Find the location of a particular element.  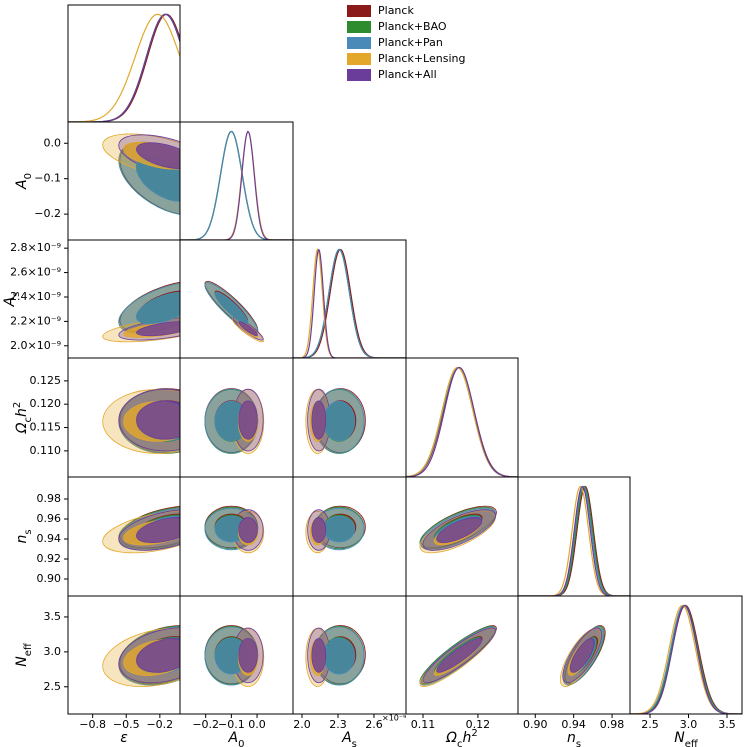

x-tick-label: −0.8 is located at coordinates (92, 724).